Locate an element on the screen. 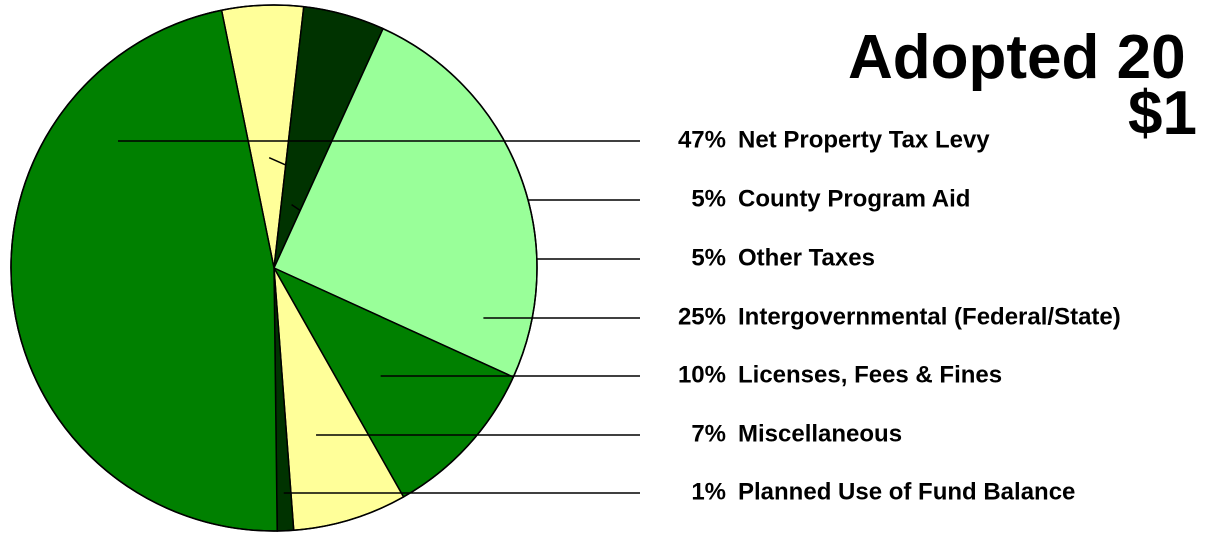 This screenshot has height=533, width=1232. data-label: 10% is located at coordinates (702, 374).